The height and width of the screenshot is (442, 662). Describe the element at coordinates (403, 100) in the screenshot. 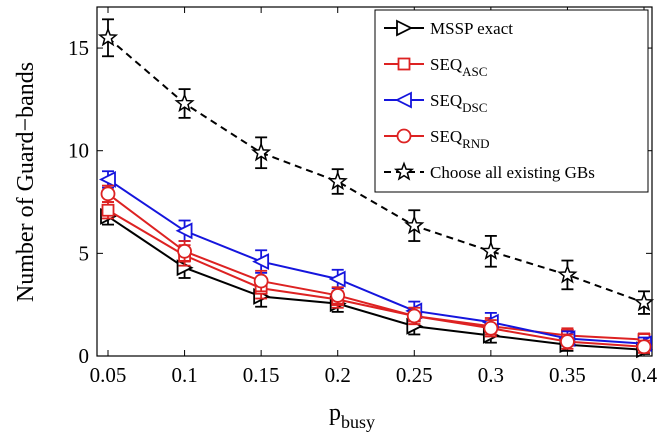

I see `legend-marker-dsc` at that location.